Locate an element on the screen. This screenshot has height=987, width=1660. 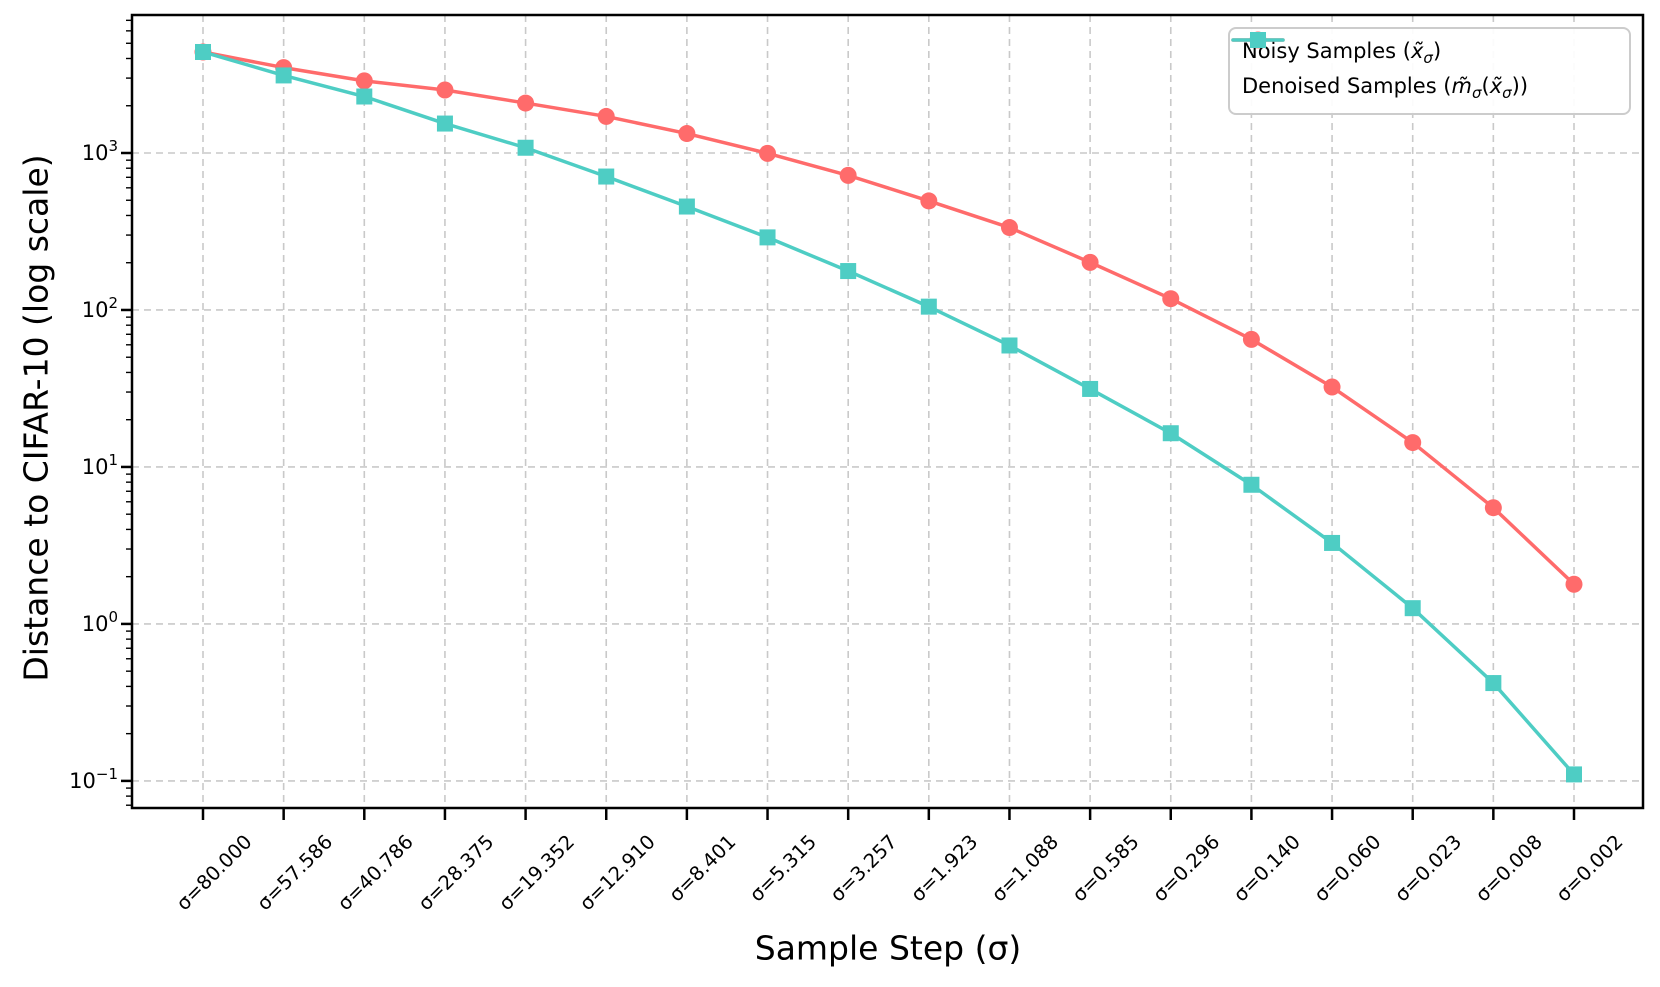
y-tick-label: 10³ is located at coordinates (100, 151).